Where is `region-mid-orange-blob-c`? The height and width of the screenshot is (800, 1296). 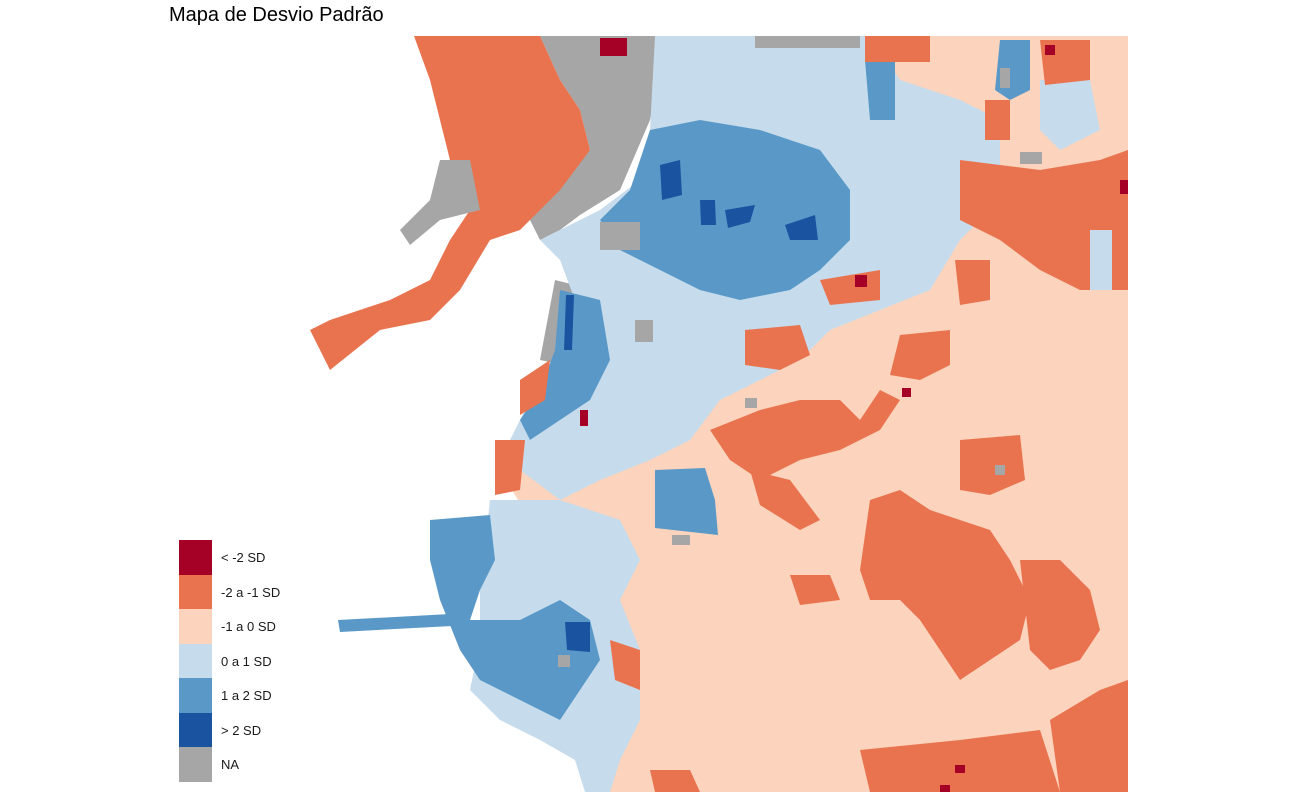
region-mid-orange-blob-c is located at coordinates (805, 435).